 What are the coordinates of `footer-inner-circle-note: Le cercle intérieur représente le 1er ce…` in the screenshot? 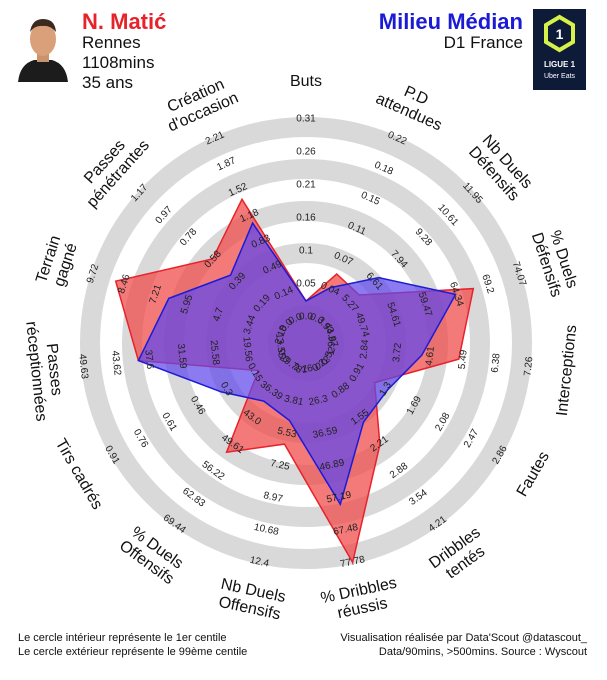 It's located at (122, 638).